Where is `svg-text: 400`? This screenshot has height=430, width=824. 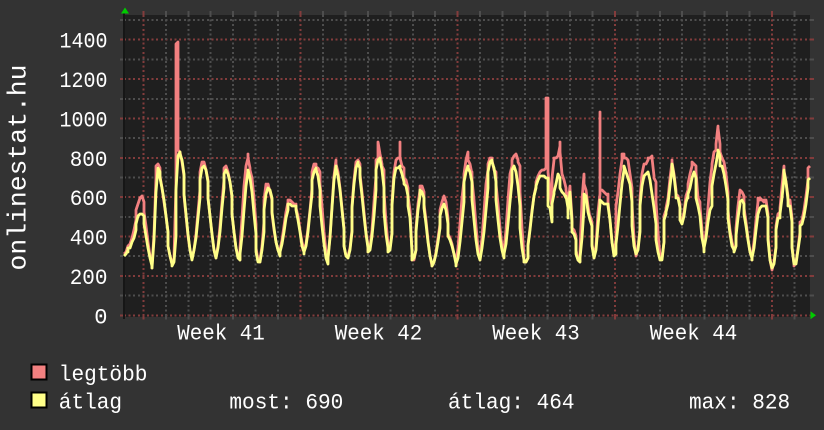 svg-text: 400 is located at coordinates (89, 239).